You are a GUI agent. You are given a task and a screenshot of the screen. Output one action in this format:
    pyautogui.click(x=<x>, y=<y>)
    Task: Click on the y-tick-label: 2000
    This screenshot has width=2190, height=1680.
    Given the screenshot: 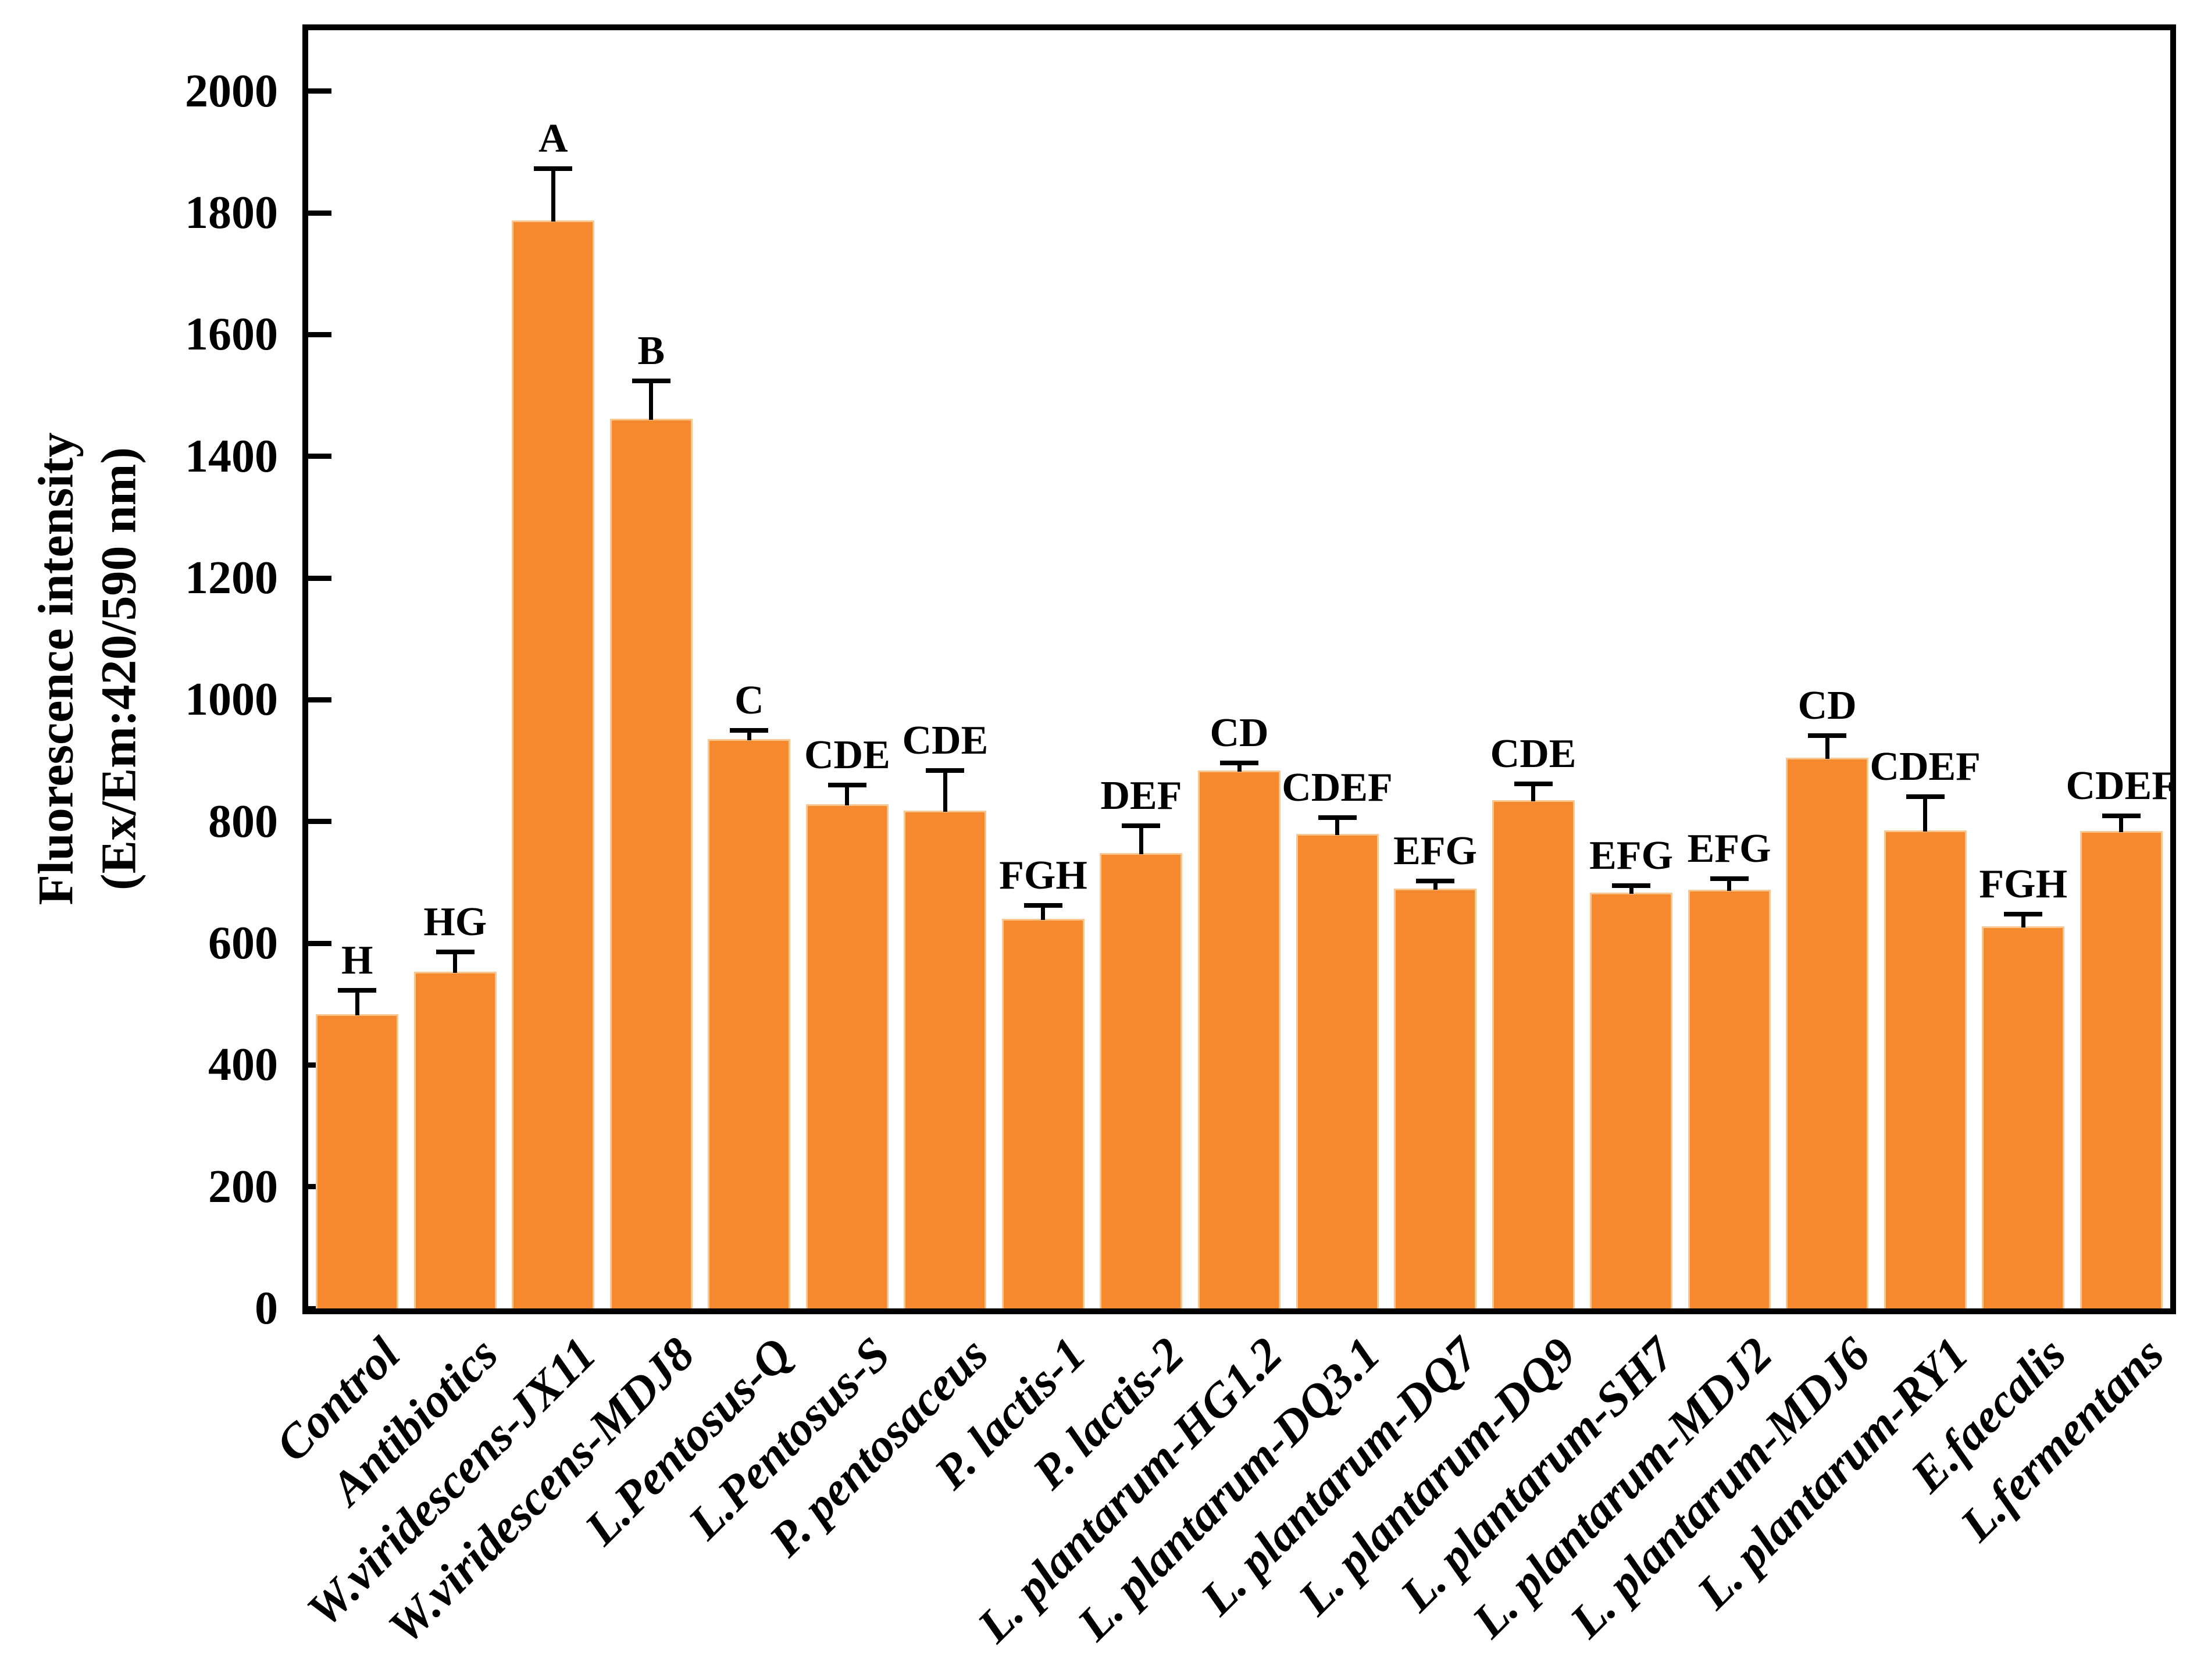 What is the action you would take?
    pyautogui.click(x=231, y=91)
    